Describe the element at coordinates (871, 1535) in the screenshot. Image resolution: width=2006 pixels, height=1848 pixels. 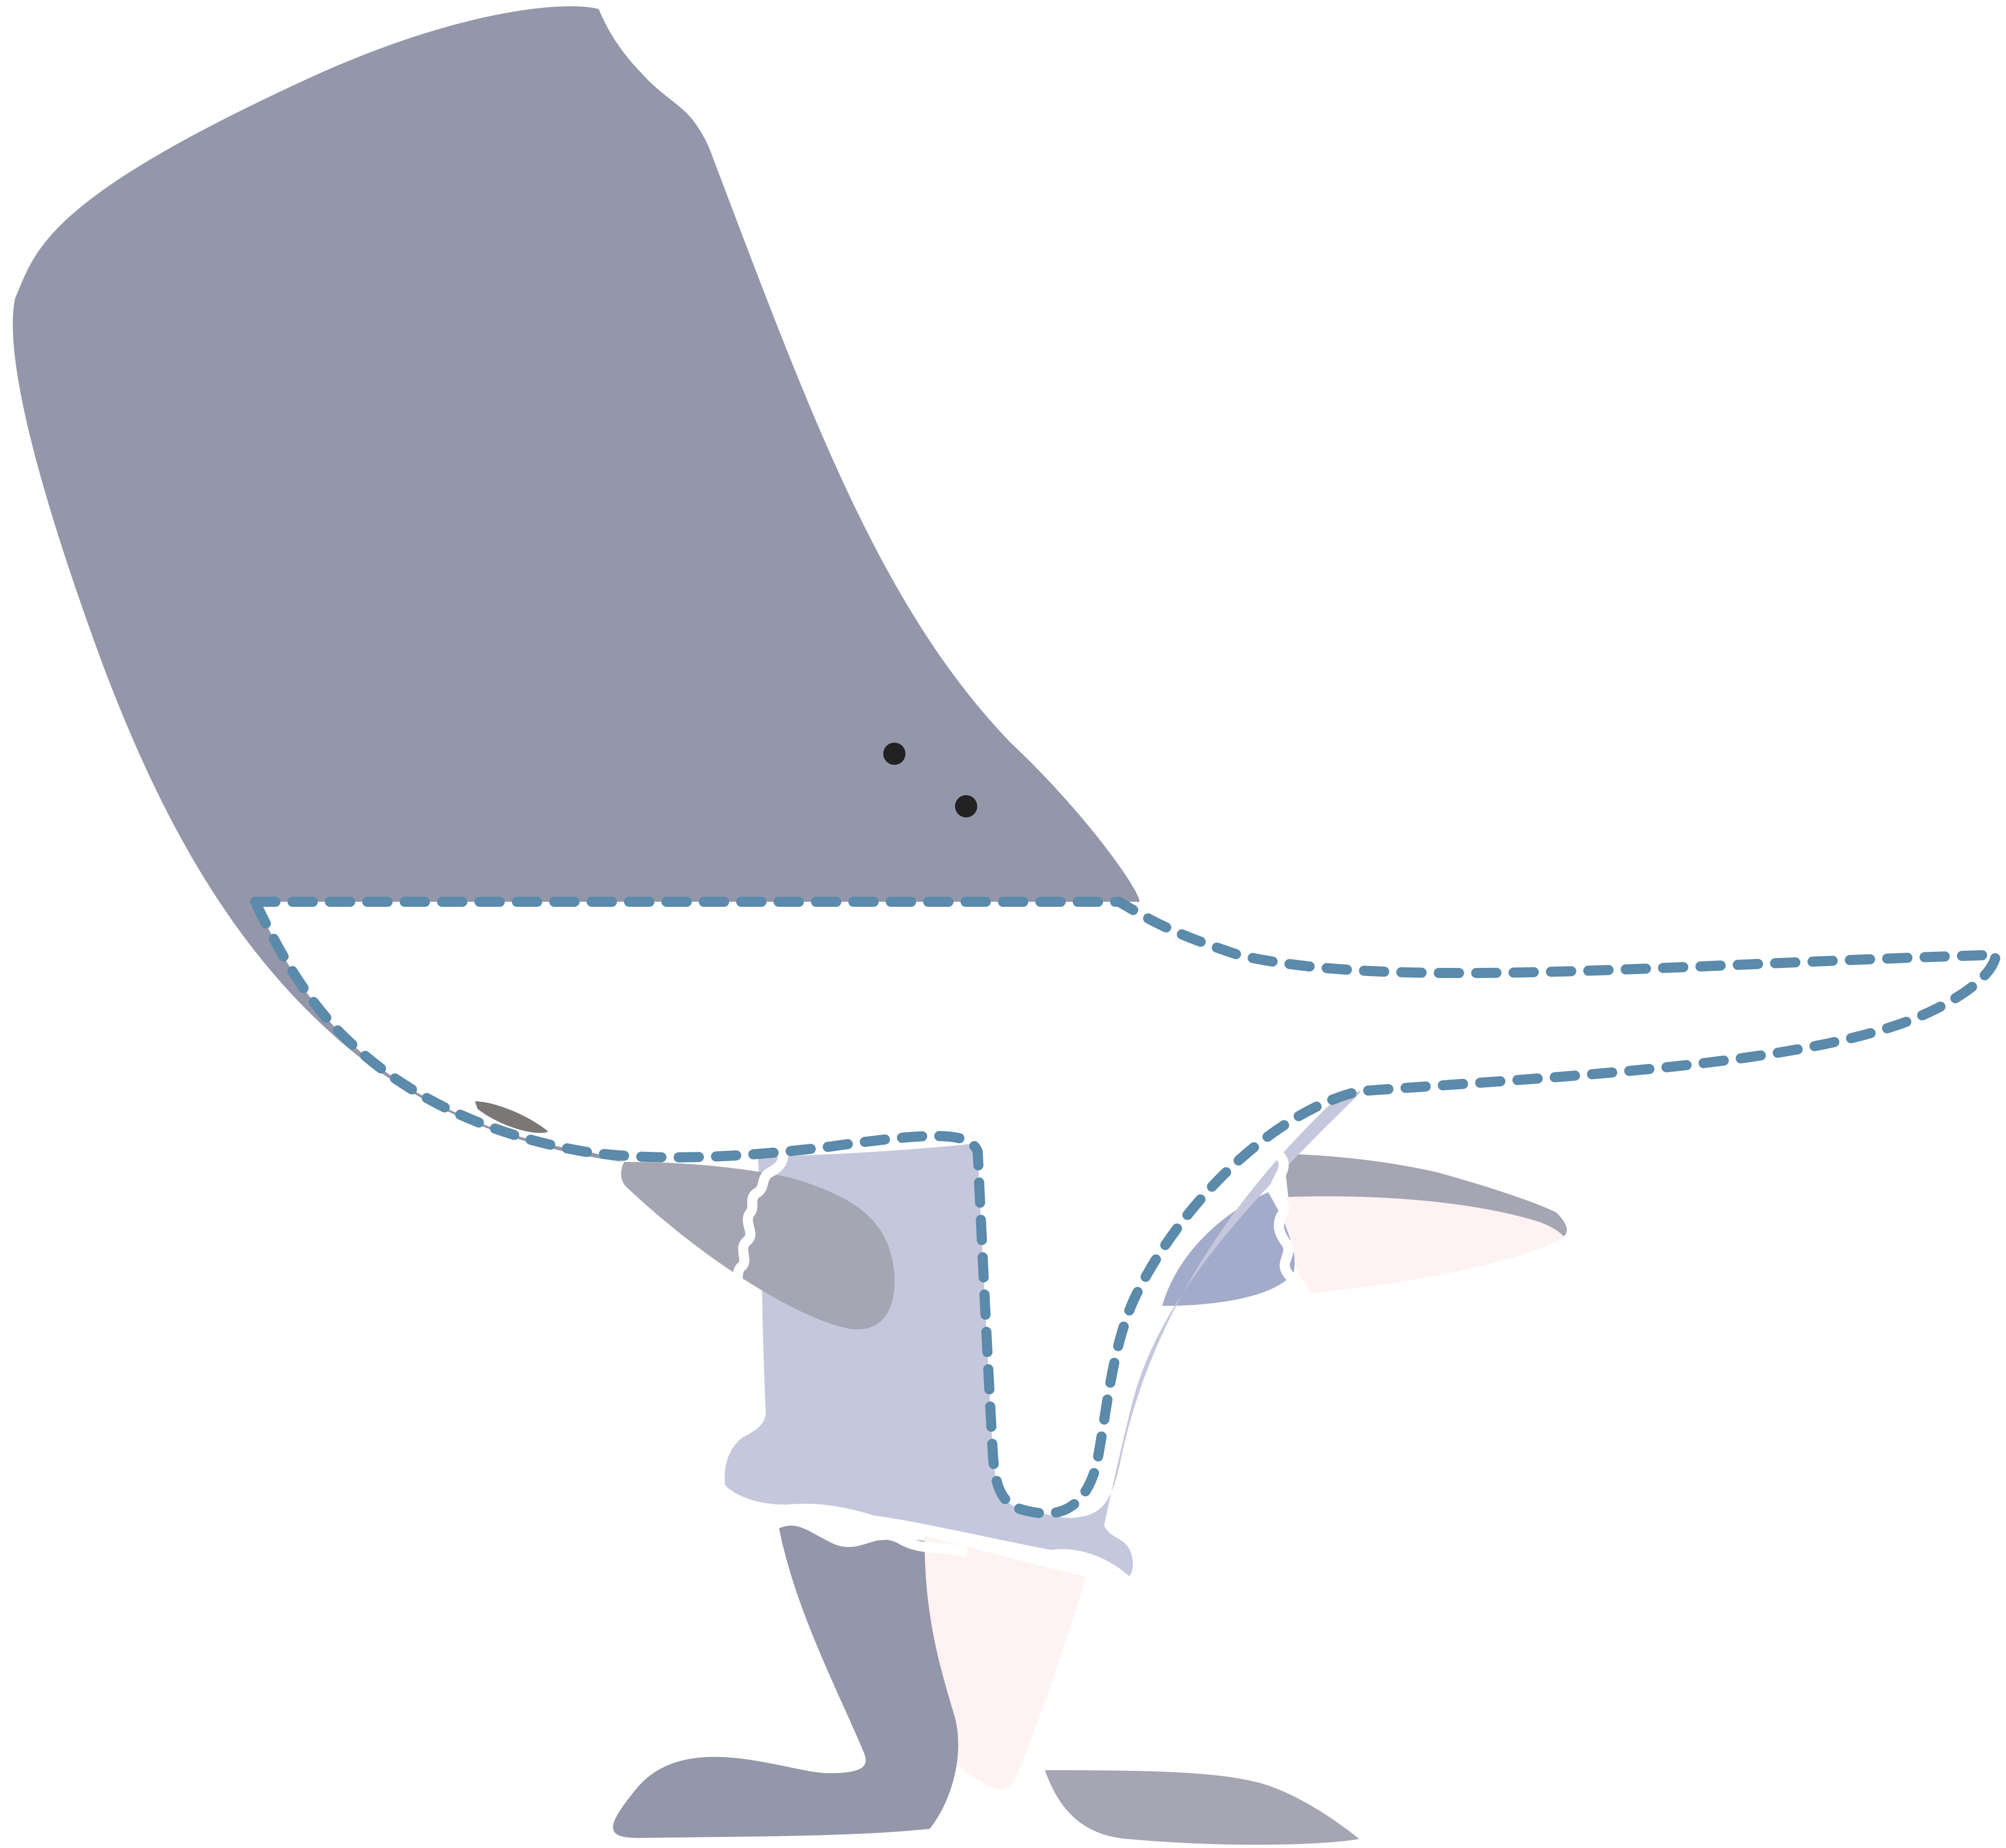
I see `ruffle-bottom` at that location.